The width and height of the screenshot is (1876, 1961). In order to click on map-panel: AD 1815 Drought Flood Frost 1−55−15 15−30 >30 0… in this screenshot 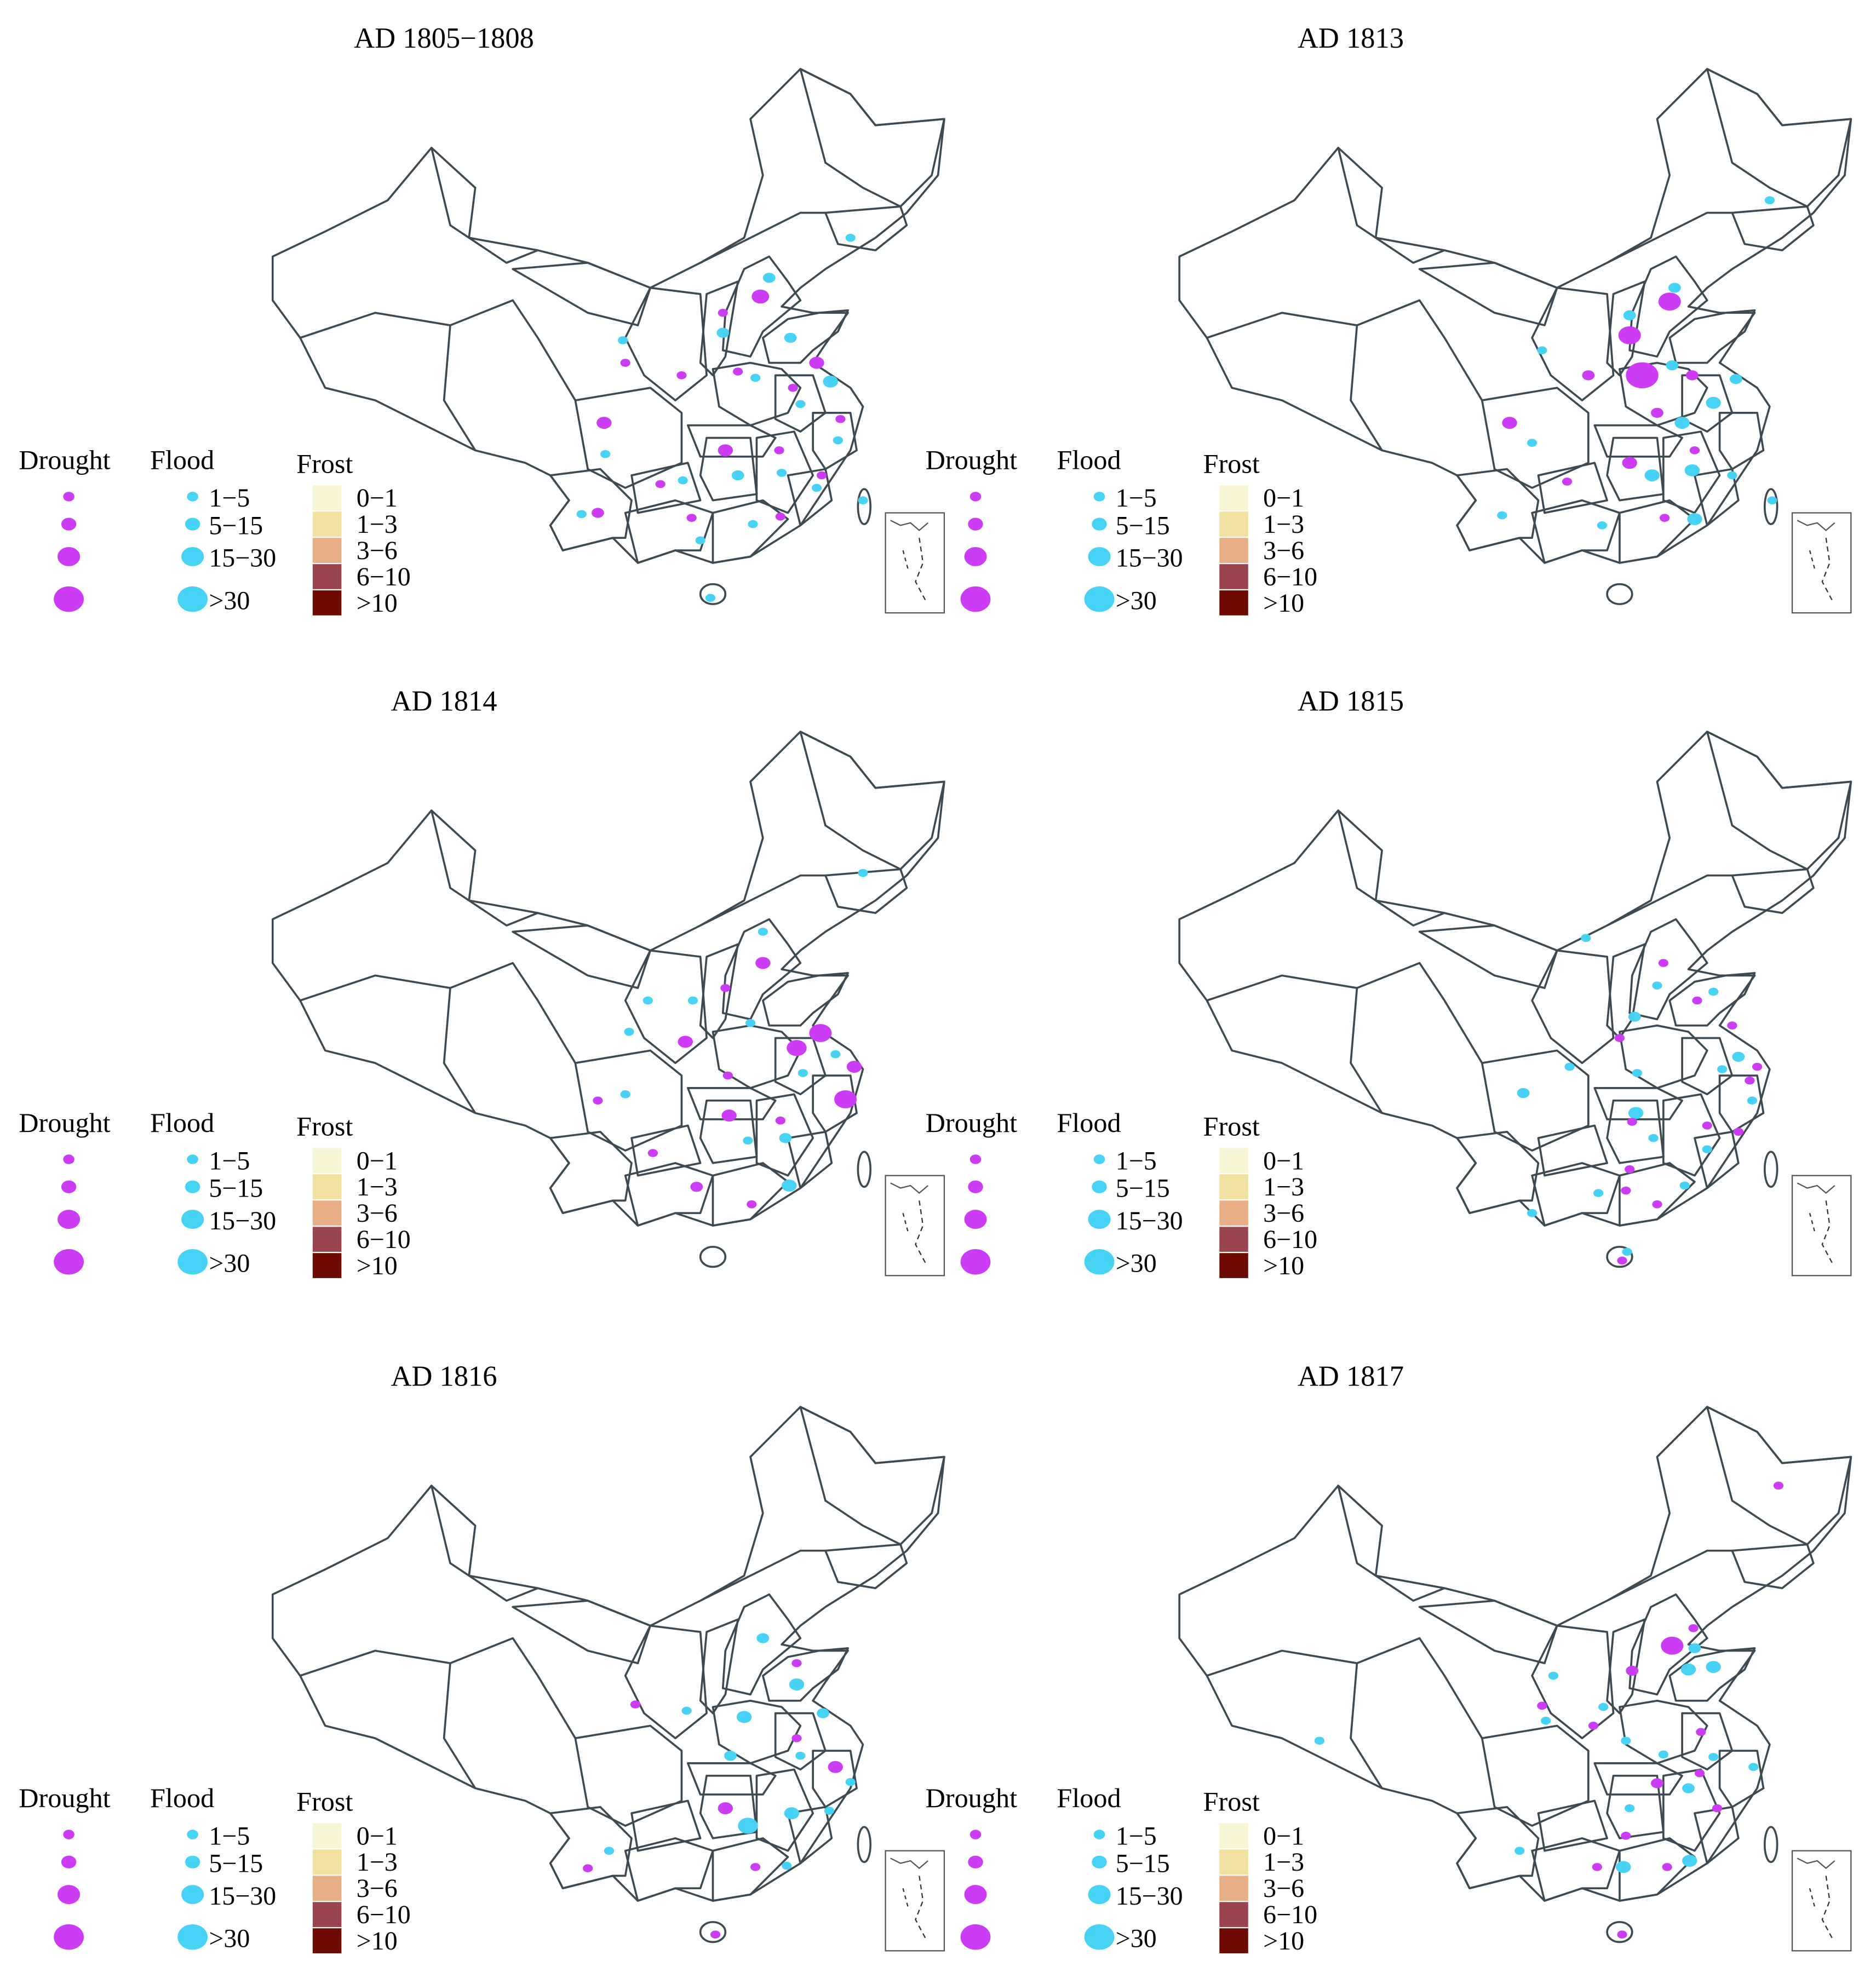, I will do `click(1389, 983)`.